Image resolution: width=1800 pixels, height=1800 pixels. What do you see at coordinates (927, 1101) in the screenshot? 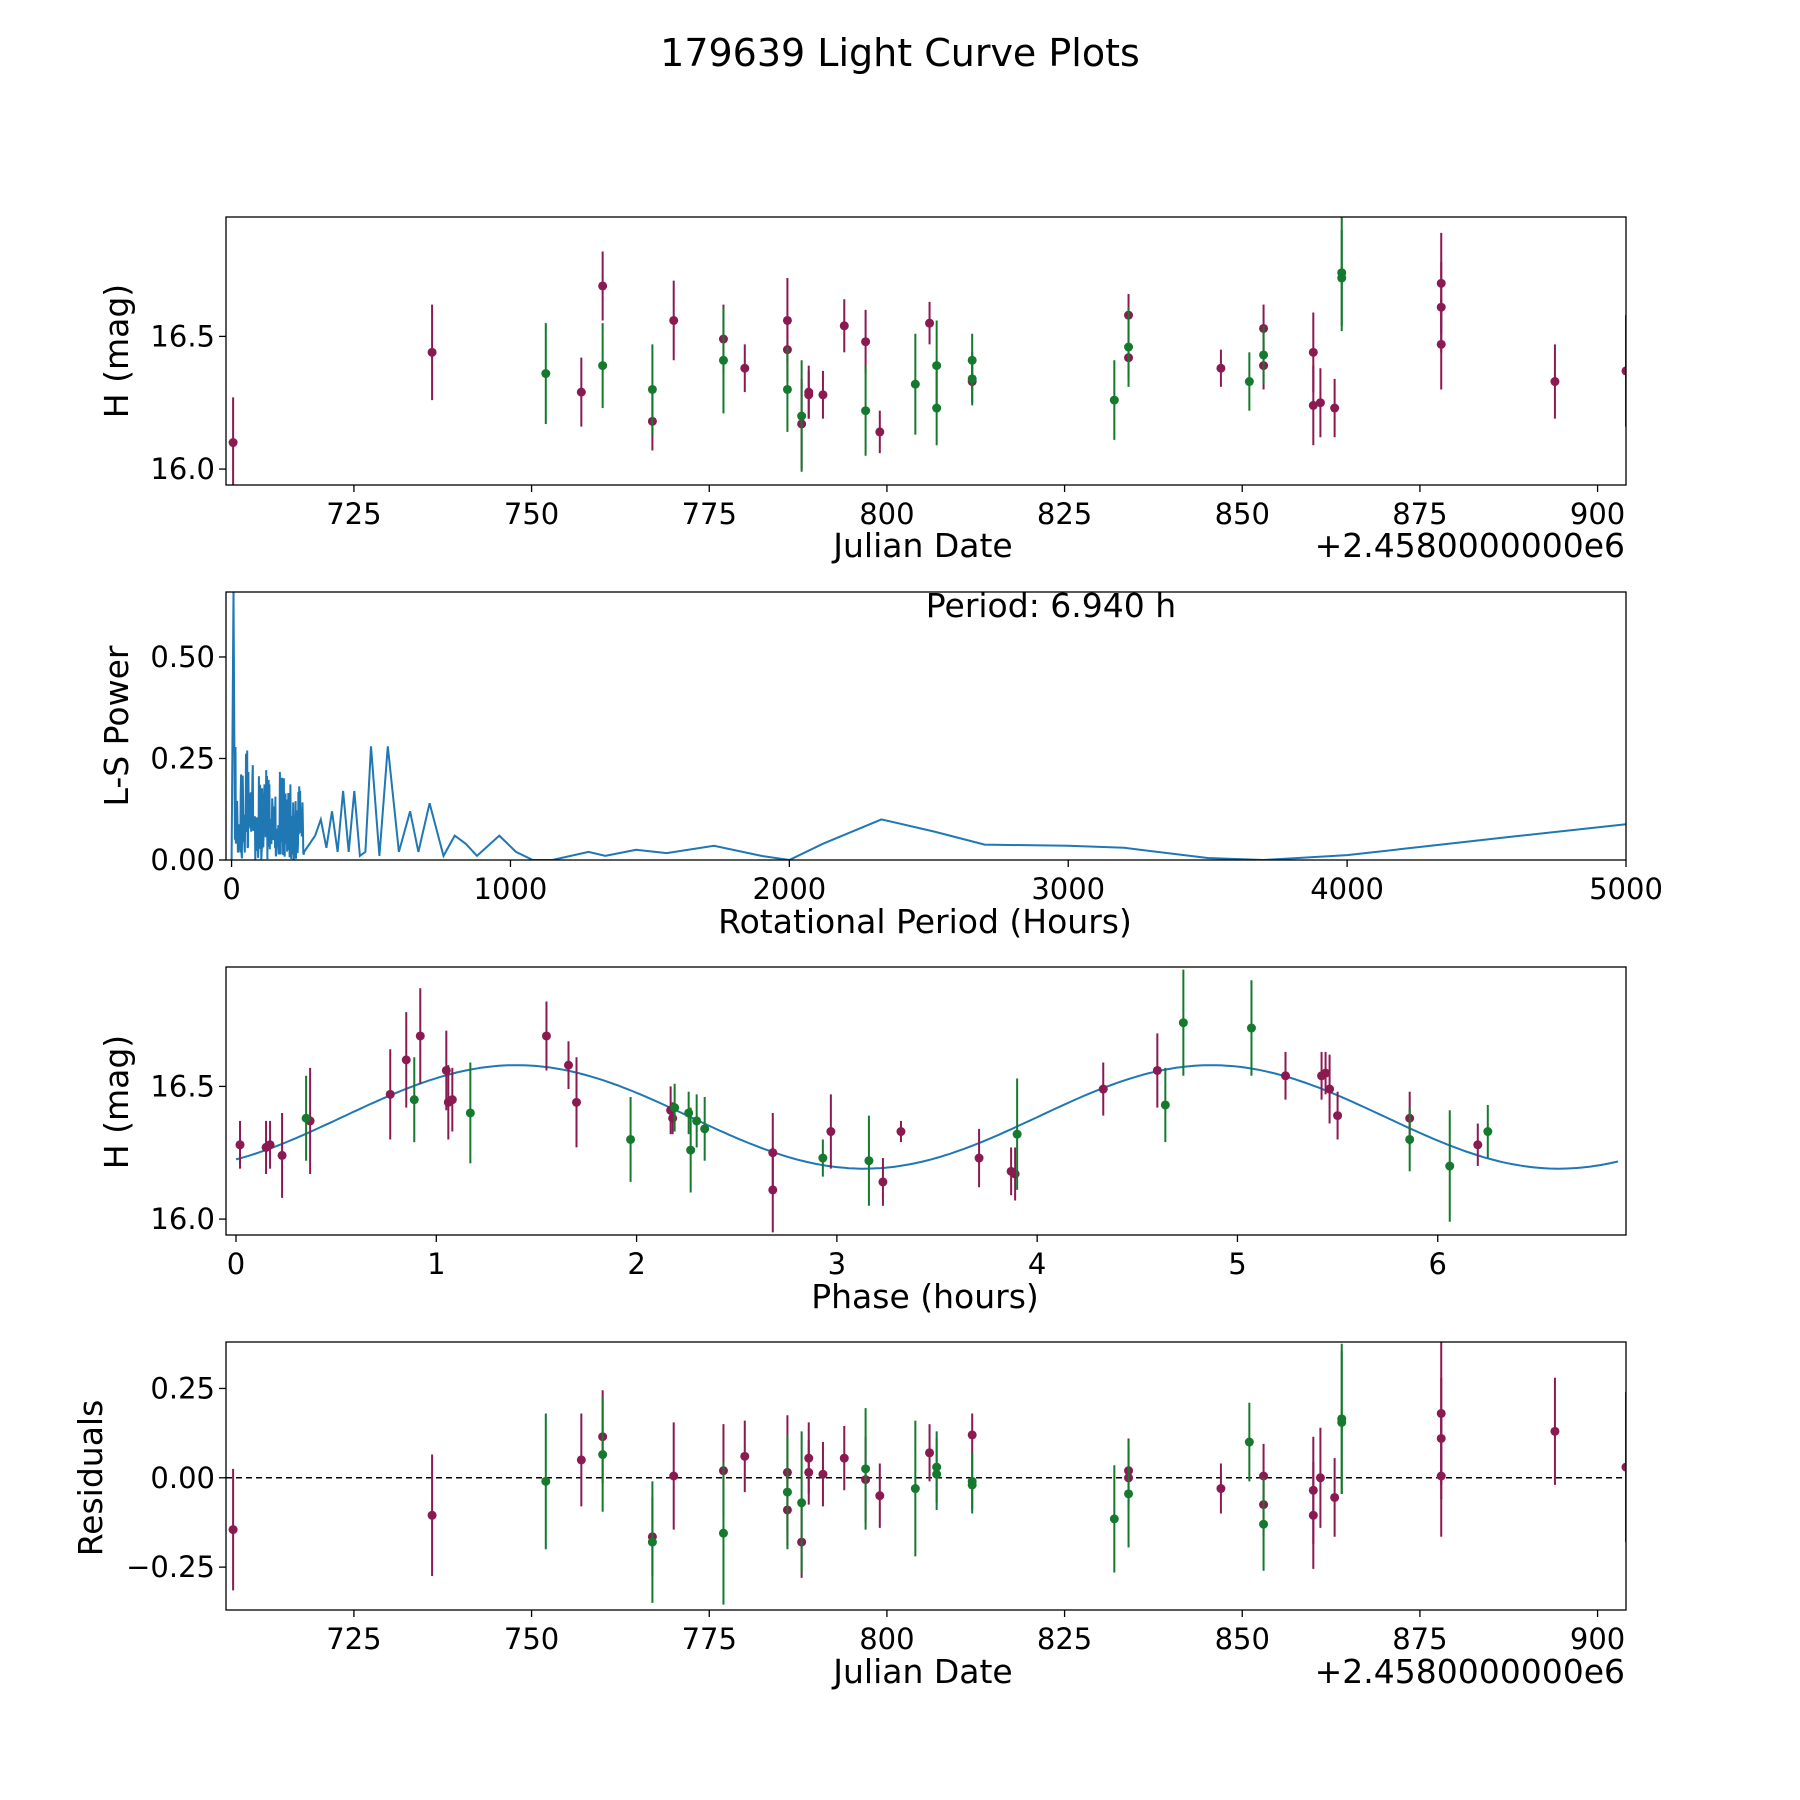
I see `phased-plot-area` at bounding box center [927, 1101].